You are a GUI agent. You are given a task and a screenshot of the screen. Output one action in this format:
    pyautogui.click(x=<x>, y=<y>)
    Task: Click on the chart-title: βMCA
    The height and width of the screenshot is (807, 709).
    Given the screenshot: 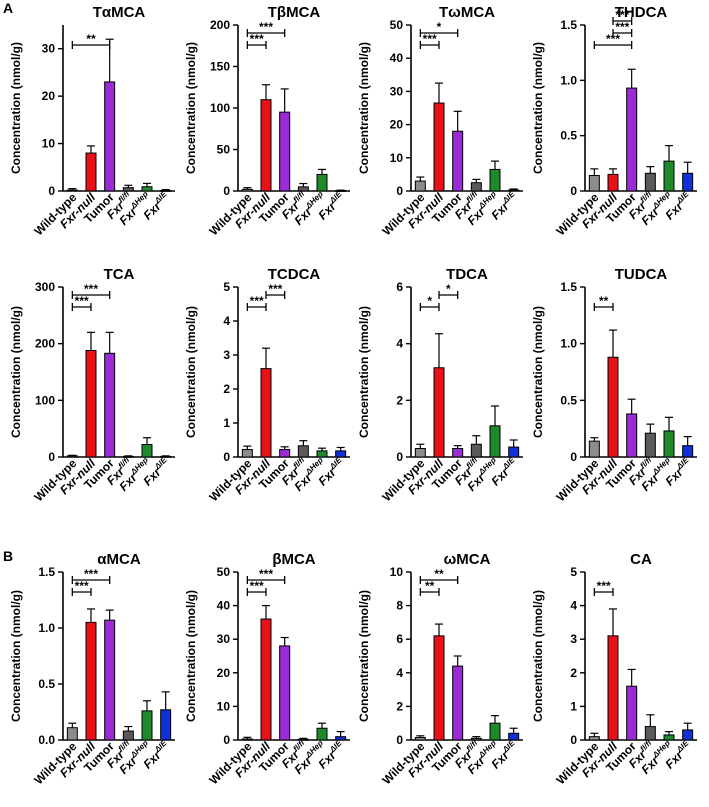 What is the action you would take?
    pyautogui.click(x=293, y=559)
    